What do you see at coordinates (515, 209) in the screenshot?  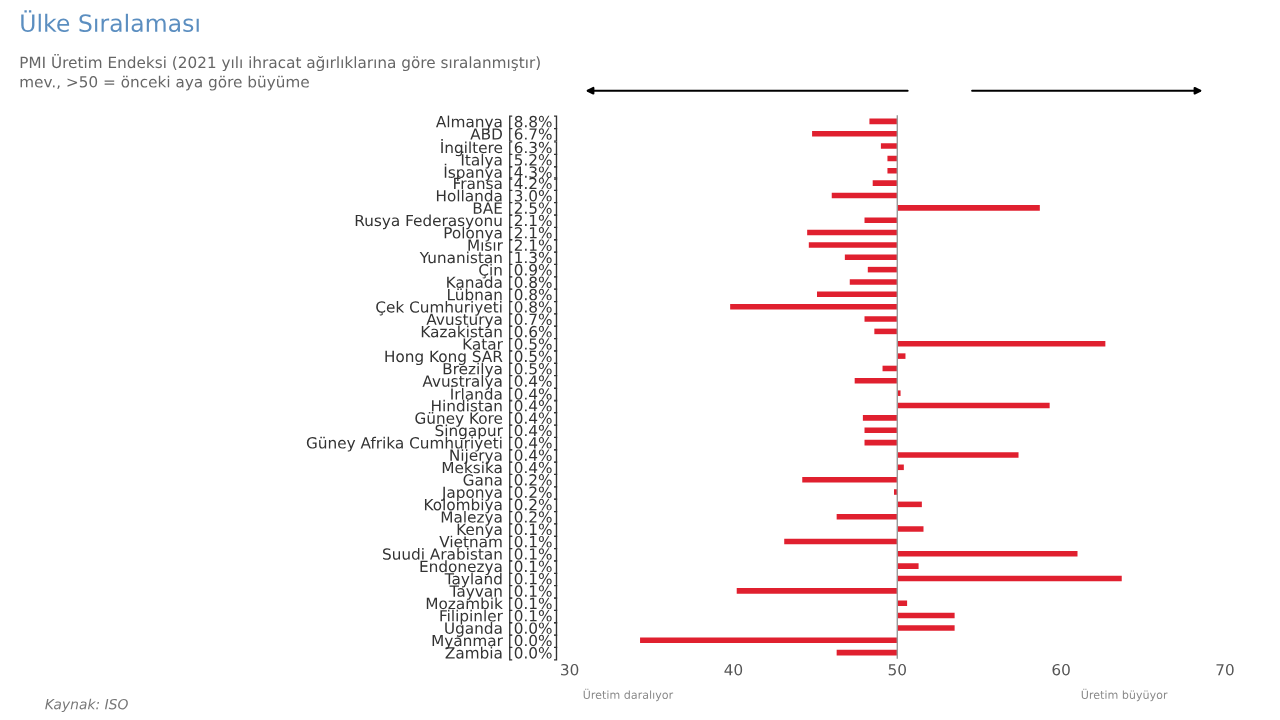 I see `y-tick-label: BAE [2.5%]` at bounding box center [515, 209].